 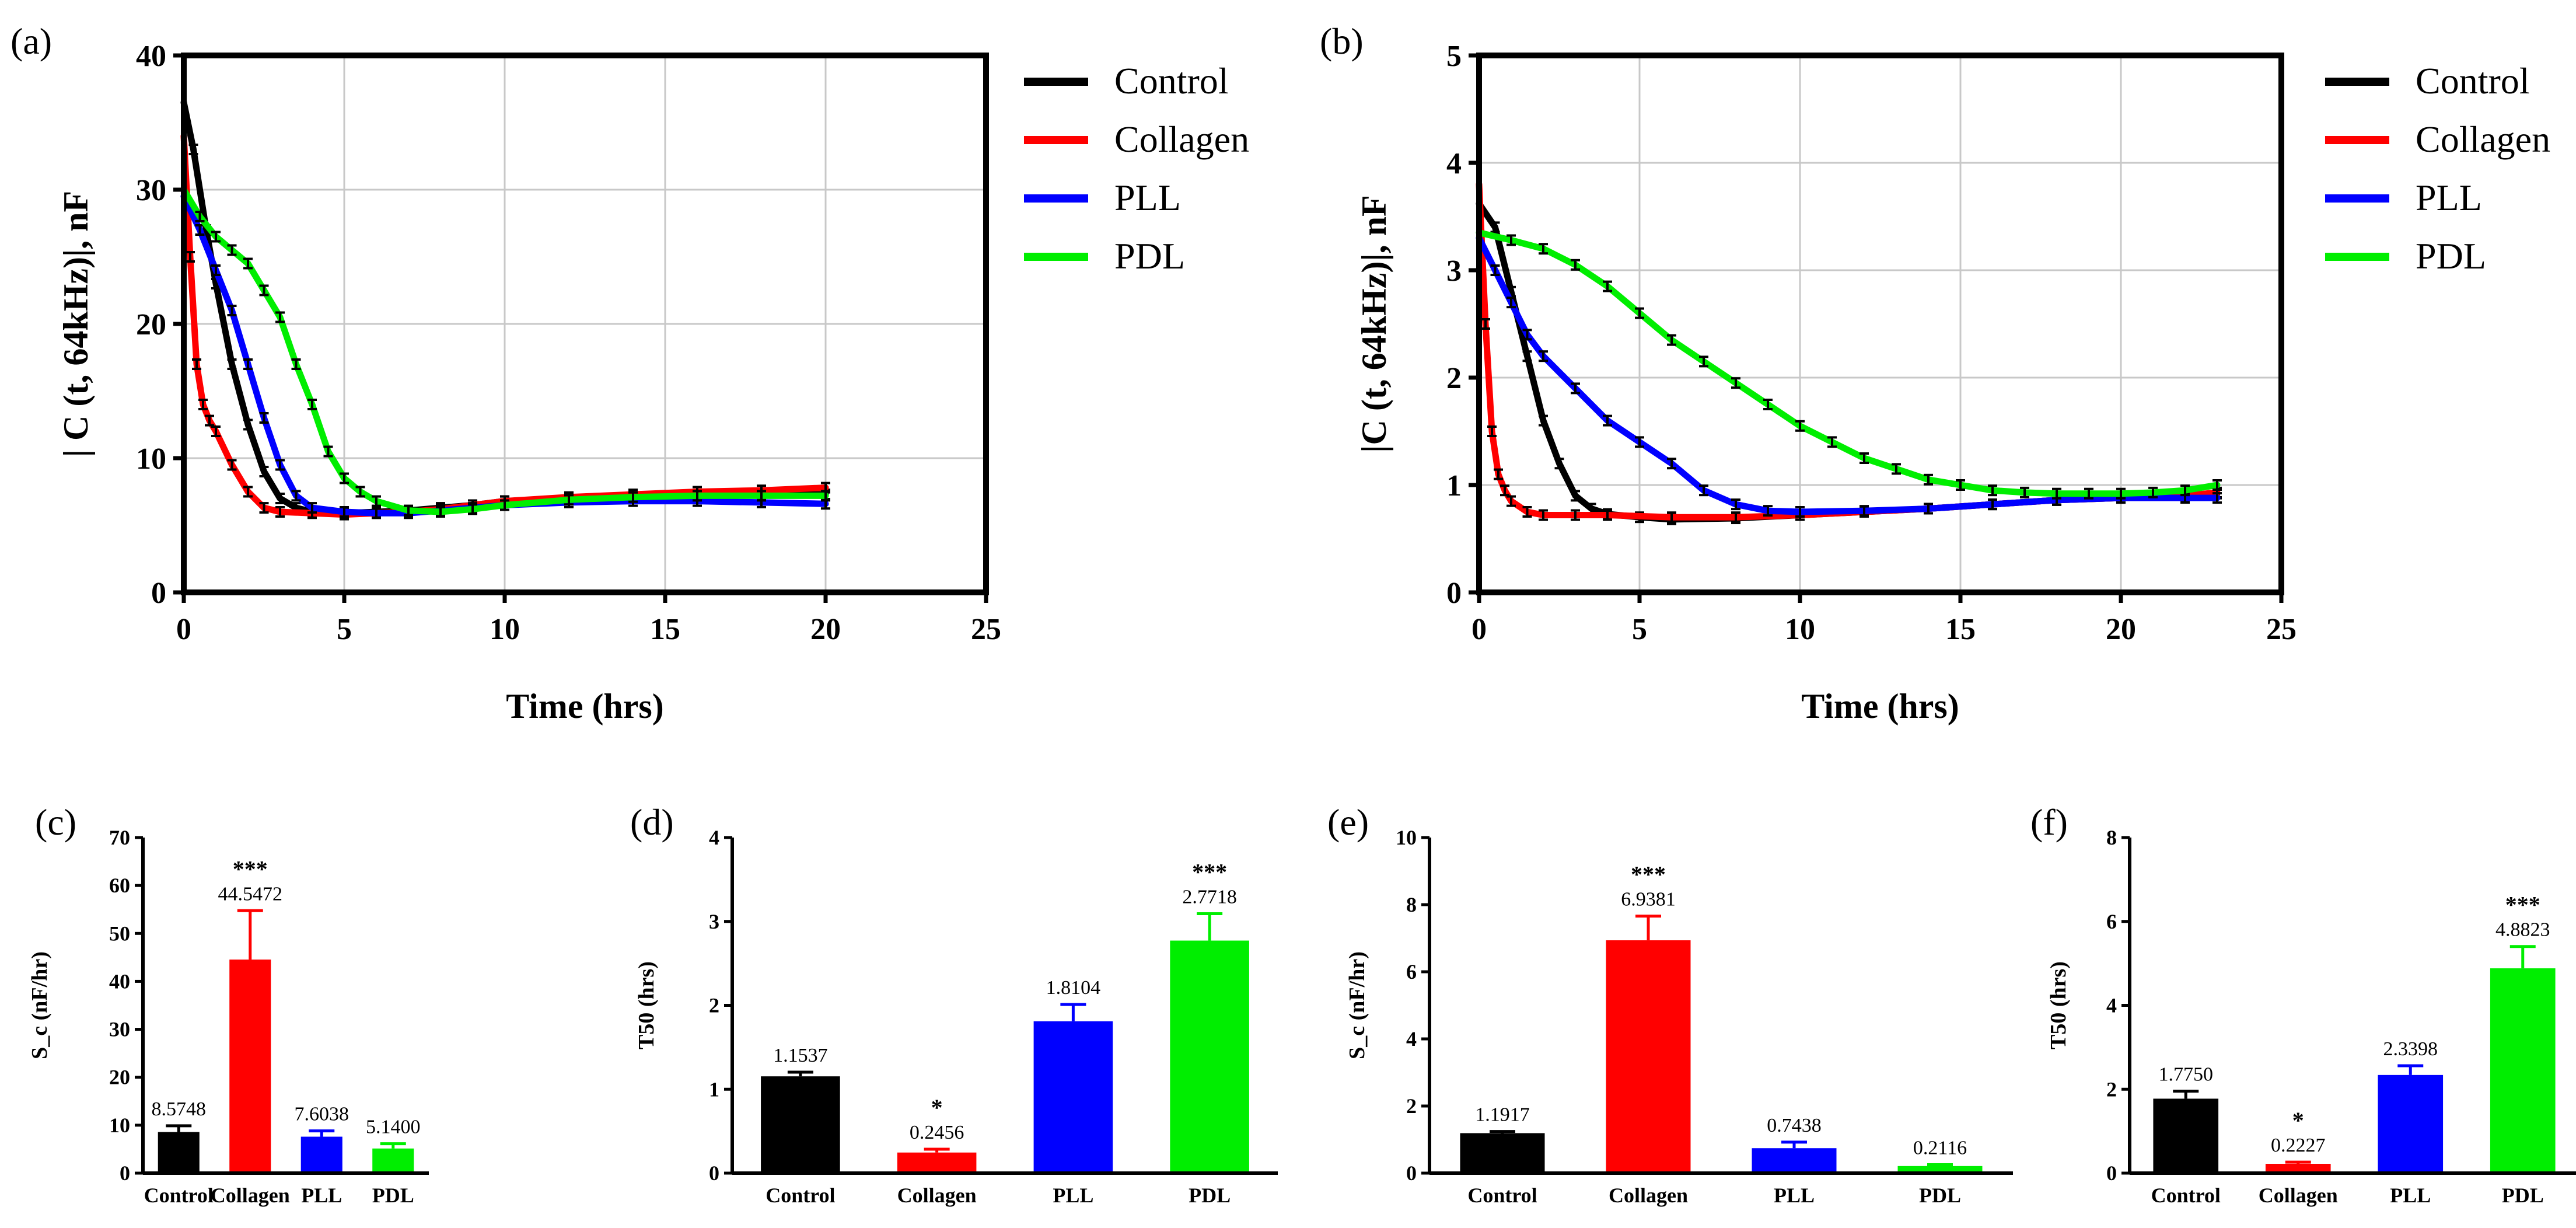 What do you see at coordinates (1648, 875) in the screenshot?
I see `significance-collagen: ***` at bounding box center [1648, 875].